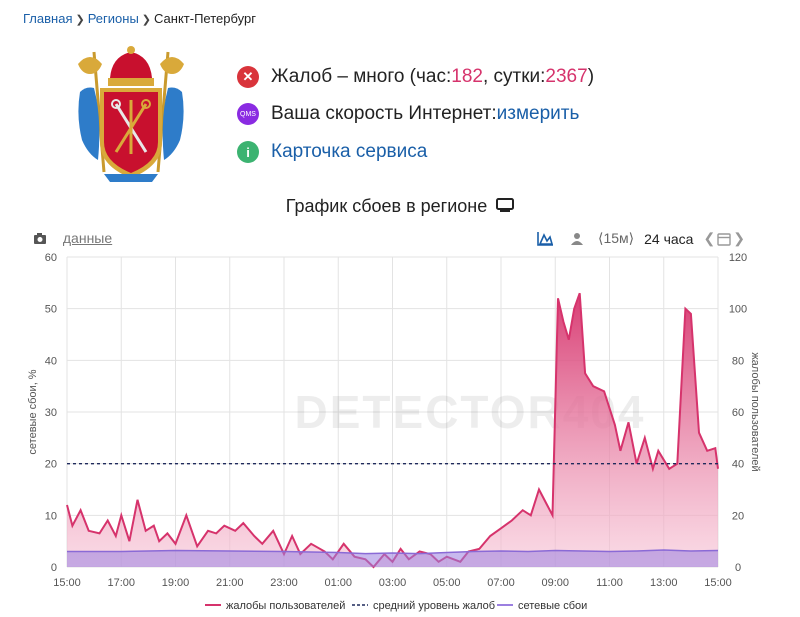 The height and width of the screenshot is (617, 800). Describe the element at coordinates (51, 465) in the screenshot. I see `y-left-tick-label: 20` at that location.